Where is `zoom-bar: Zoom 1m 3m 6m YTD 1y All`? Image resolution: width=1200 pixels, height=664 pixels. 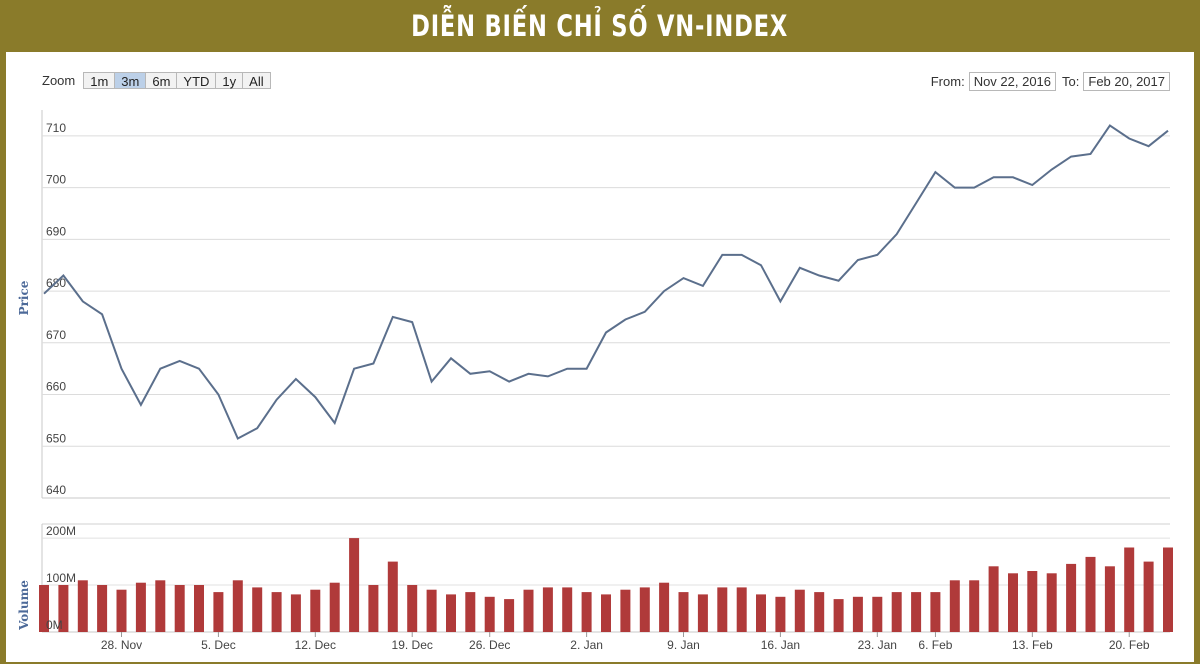
zoom-bar: Zoom 1m 3m 6m YTD 1y All is located at coordinates (156, 80).